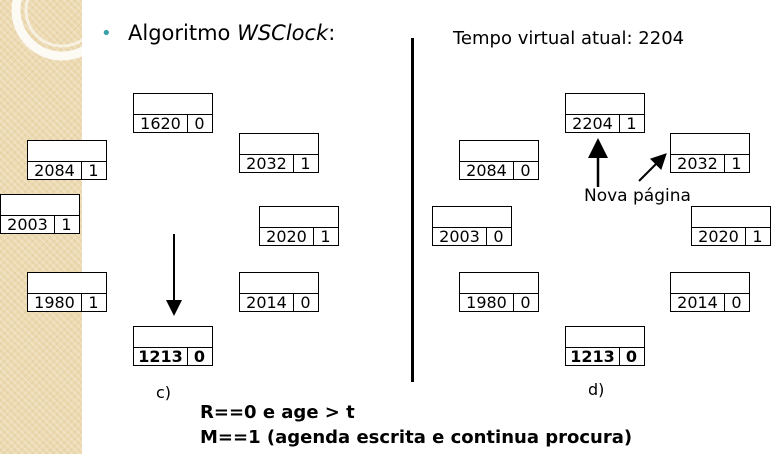  I want to click on frame-left-1213: 1213 0, so click(173, 346).